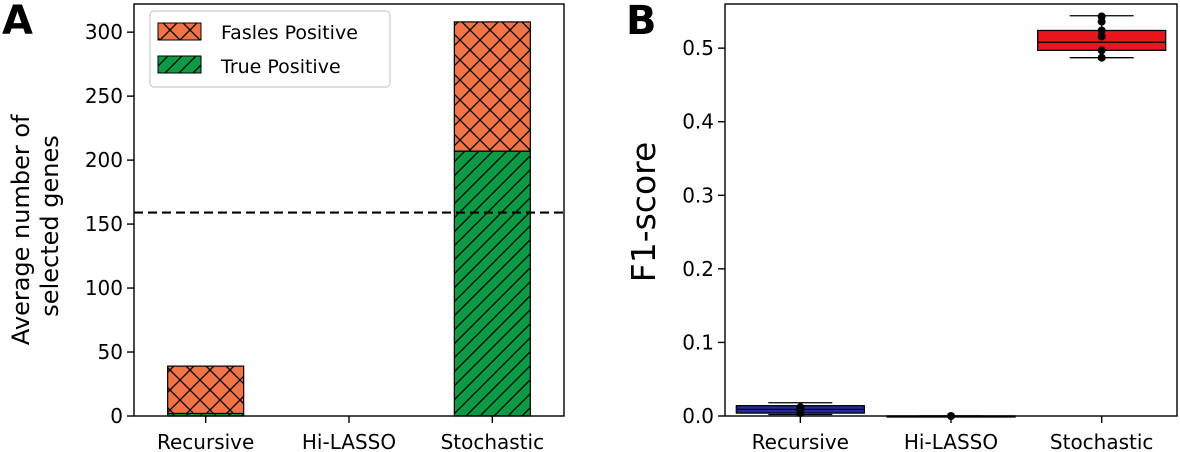 Image resolution: width=1180 pixels, height=452 pixels. Describe the element at coordinates (349, 441) in the screenshot. I see `panel-a-xtick-label: Hi-LASSO` at that location.